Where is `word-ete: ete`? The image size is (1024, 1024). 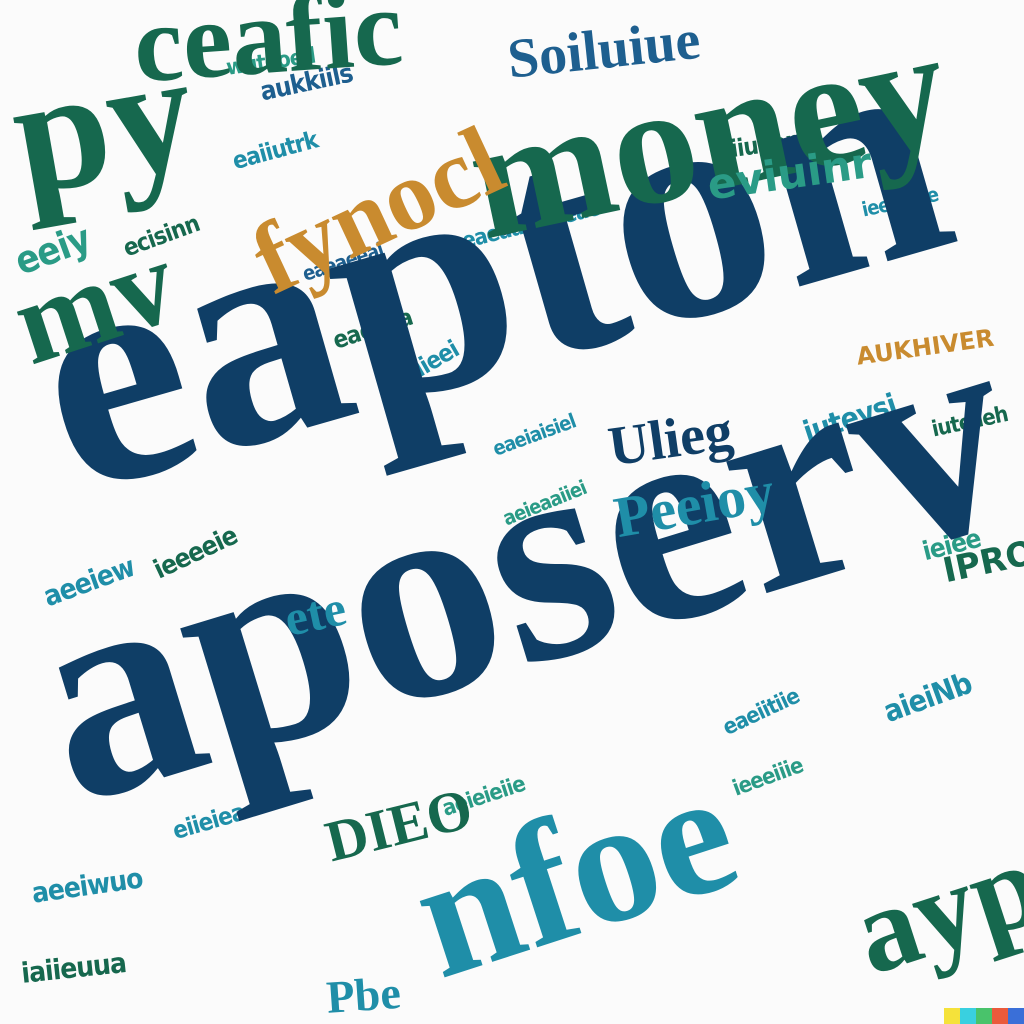 word-ete: ete is located at coordinates (315, 613).